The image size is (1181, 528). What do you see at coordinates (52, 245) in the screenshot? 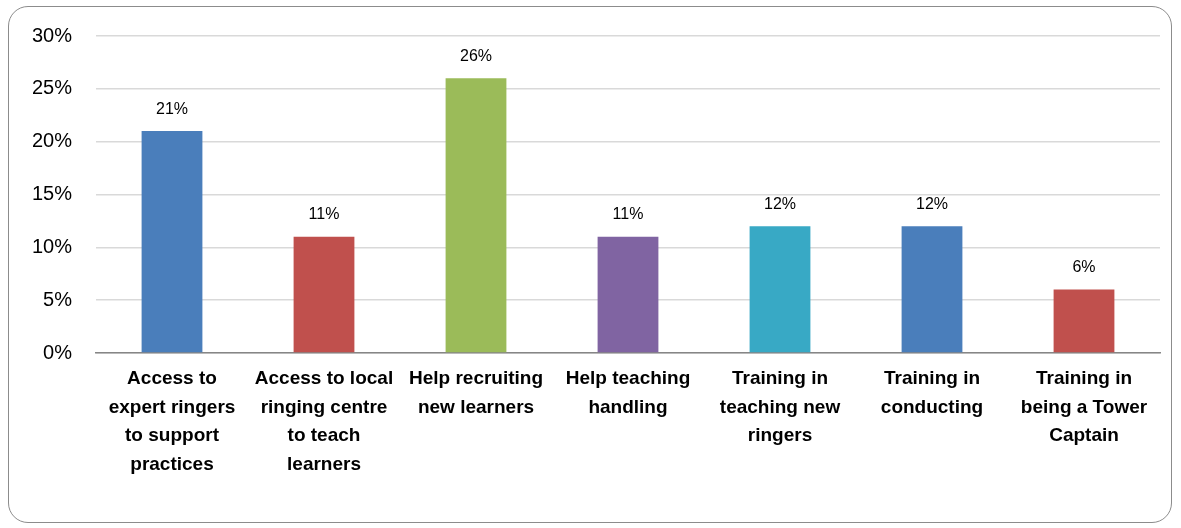
I see `y-tick-label: 10%` at bounding box center [52, 245].